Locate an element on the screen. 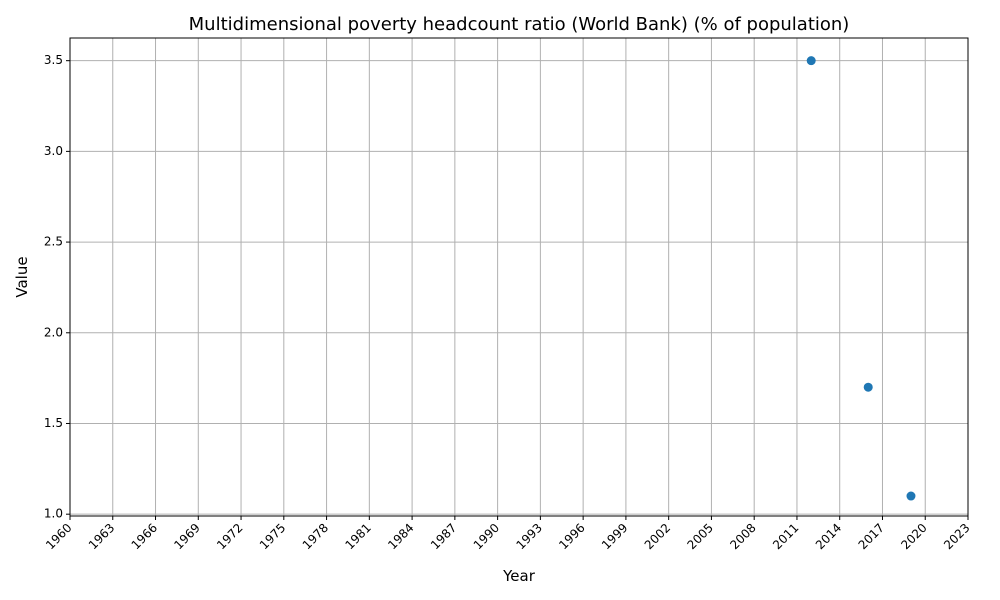  data-points is located at coordinates (861, 278).